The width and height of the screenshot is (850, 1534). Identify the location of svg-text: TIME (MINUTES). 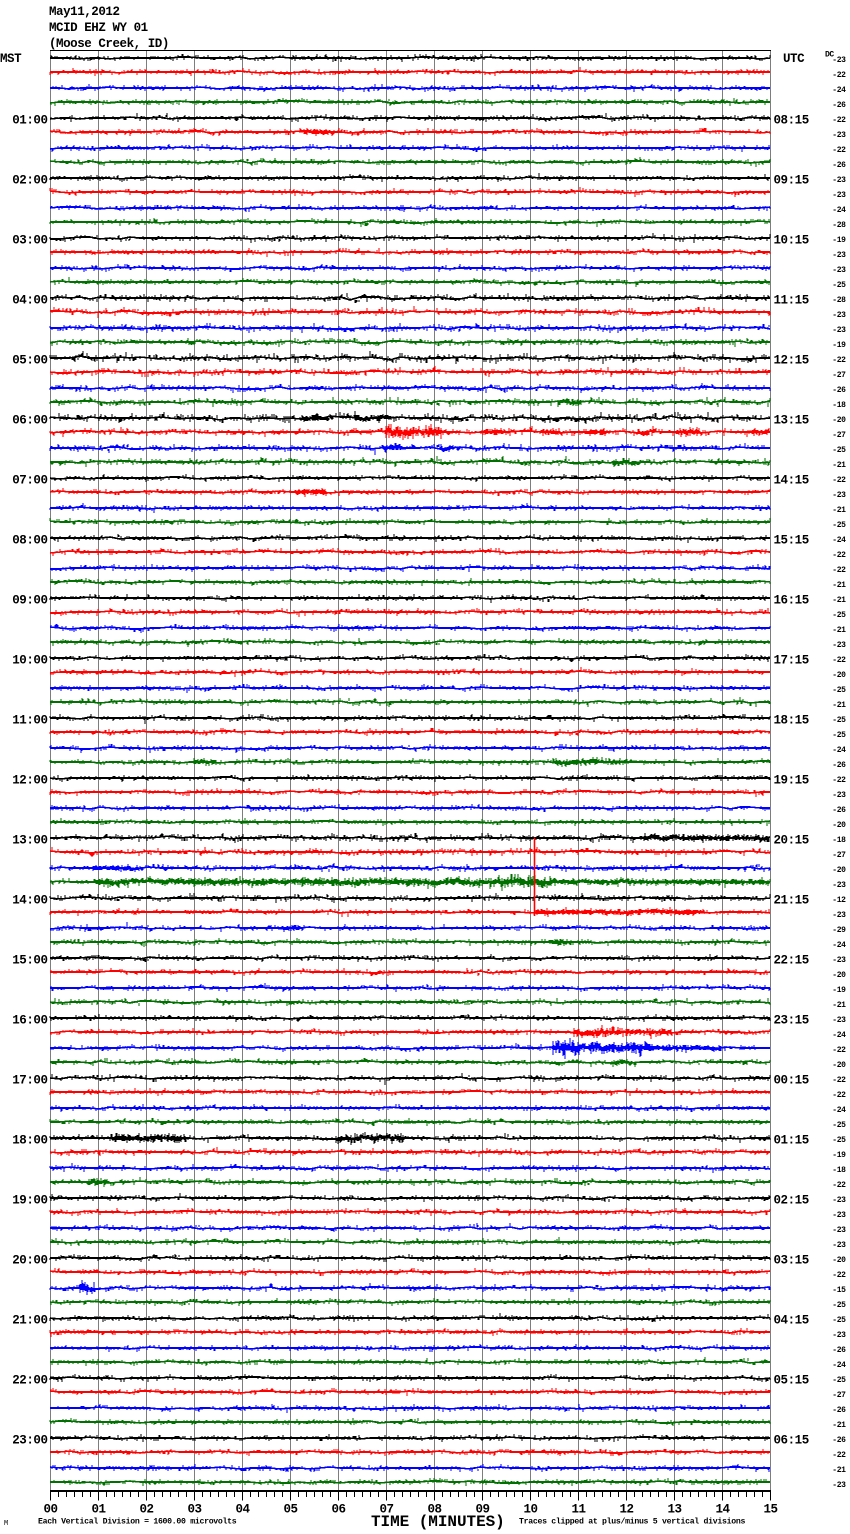
(438, 1522).